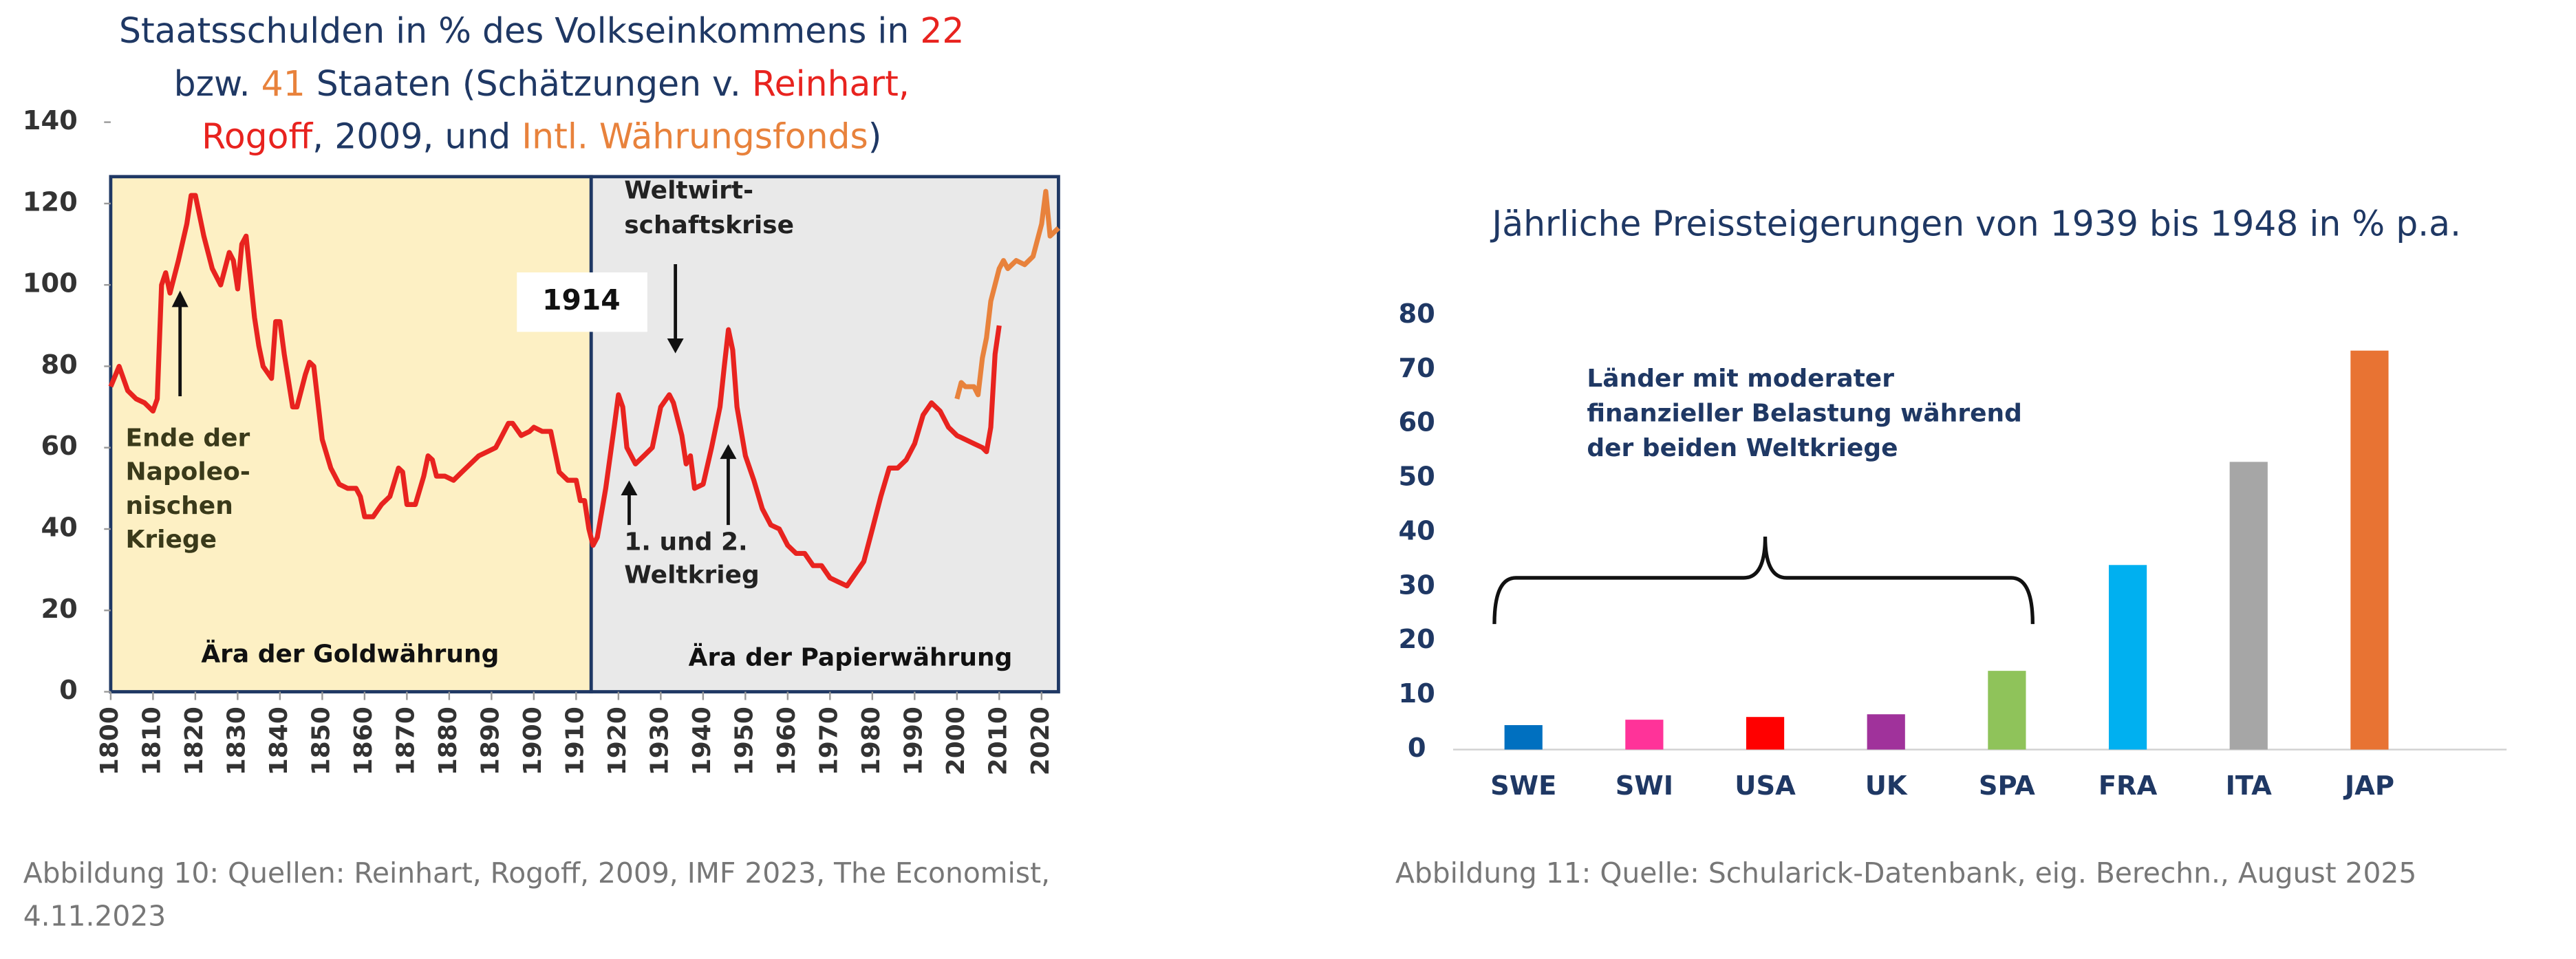 Image resolution: width=2576 pixels, height=959 pixels. Describe the element at coordinates (659, 741) in the screenshot. I see `x-tick-label: 1930` at that location.